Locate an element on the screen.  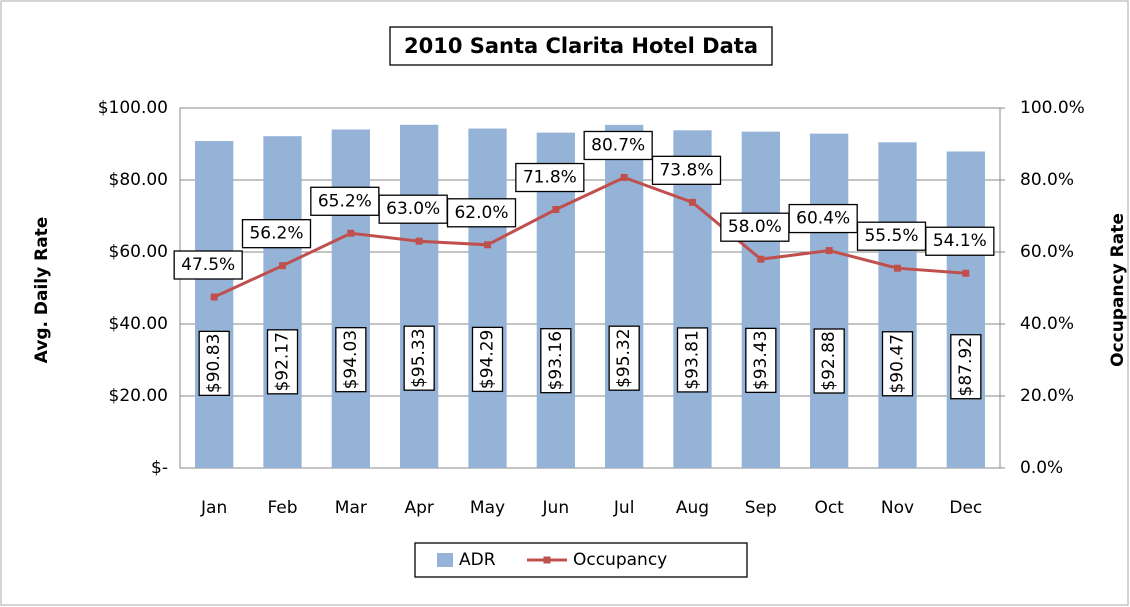
chart-title: 2010 Santa Clarita Hotel Data is located at coordinates (581, 46).